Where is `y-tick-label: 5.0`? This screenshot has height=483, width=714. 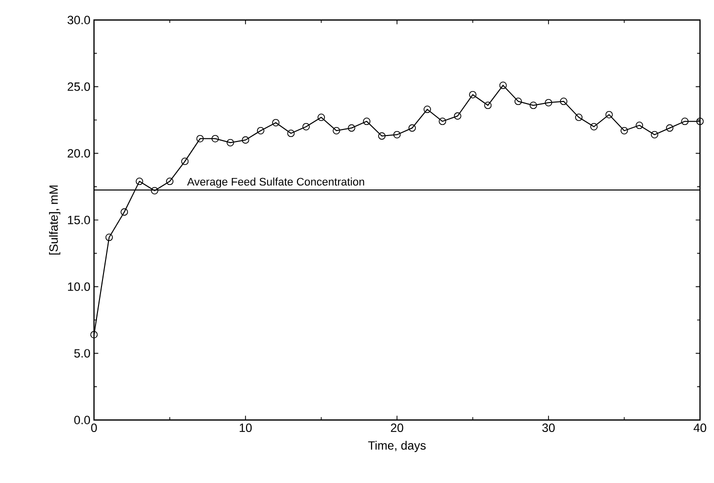 y-tick-label: 5.0 is located at coordinates (82, 353).